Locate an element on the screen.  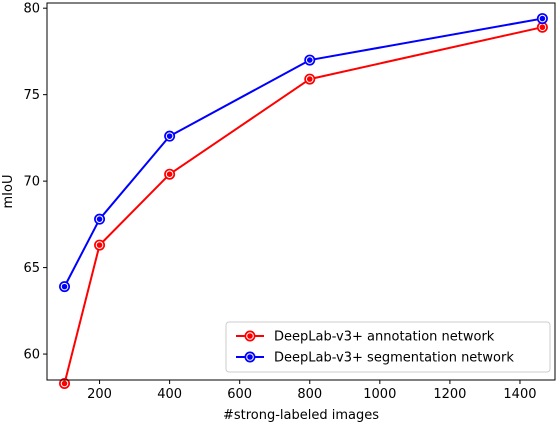
x-tick-label: 600 is located at coordinates (239, 394).